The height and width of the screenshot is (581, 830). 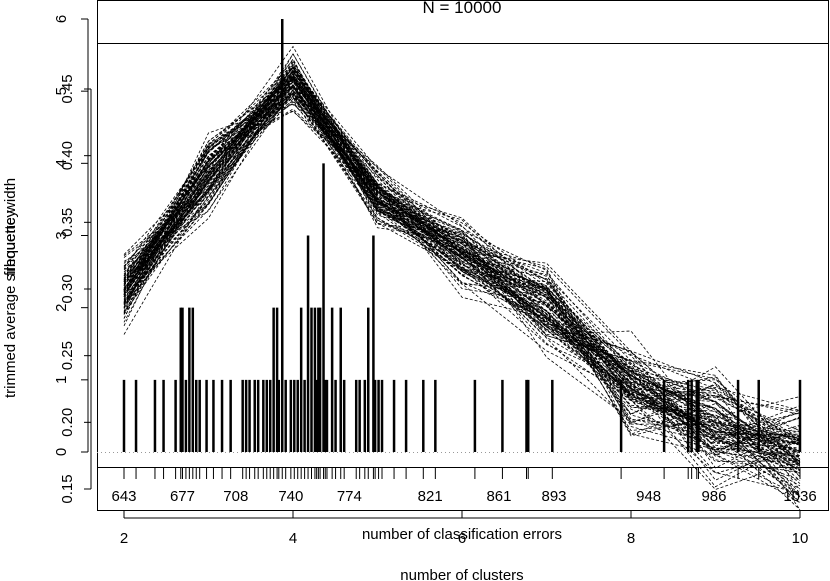 I want to click on x-tick-label-errors: 1036, so click(x=799, y=496).